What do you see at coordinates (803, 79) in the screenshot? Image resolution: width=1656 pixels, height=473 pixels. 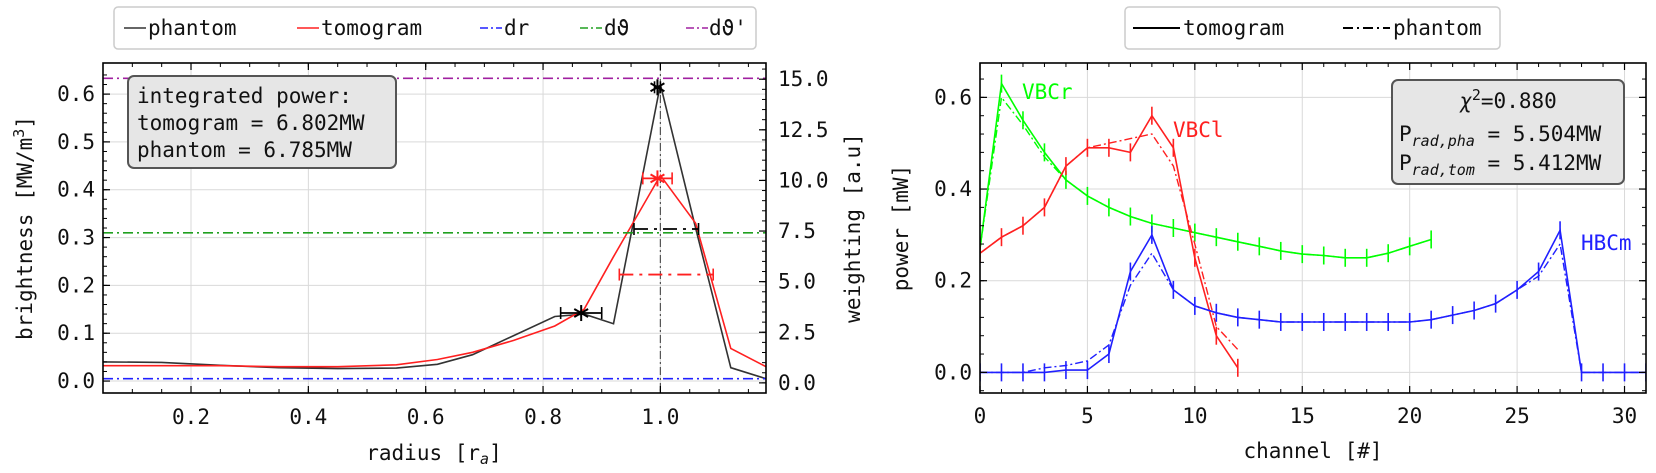 I see `left-y2-tick-label: 15.0` at bounding box center [803, 79].